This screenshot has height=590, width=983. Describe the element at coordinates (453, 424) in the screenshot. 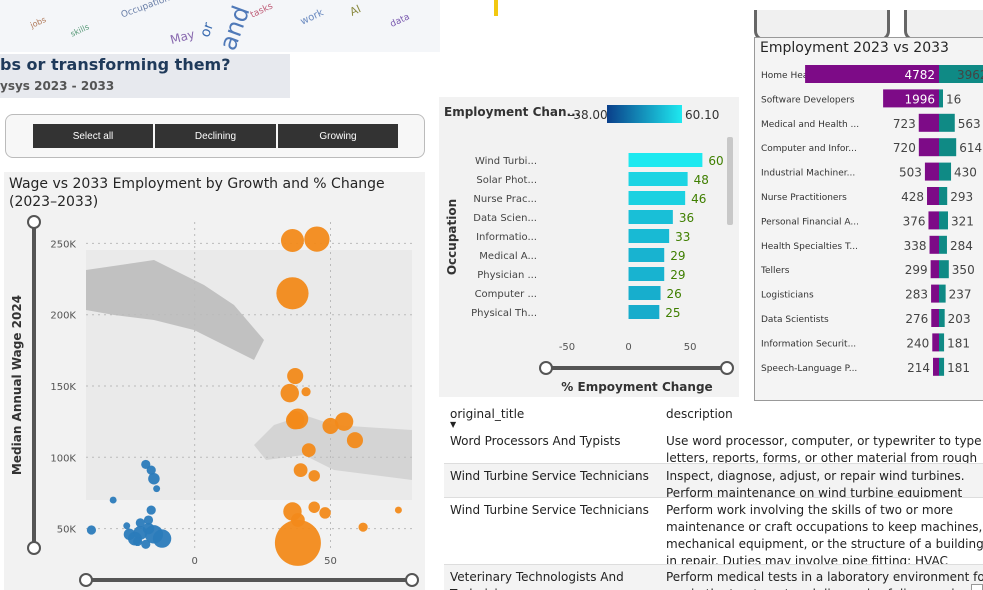

I see `sort-desc-icon: ▼` at that location.